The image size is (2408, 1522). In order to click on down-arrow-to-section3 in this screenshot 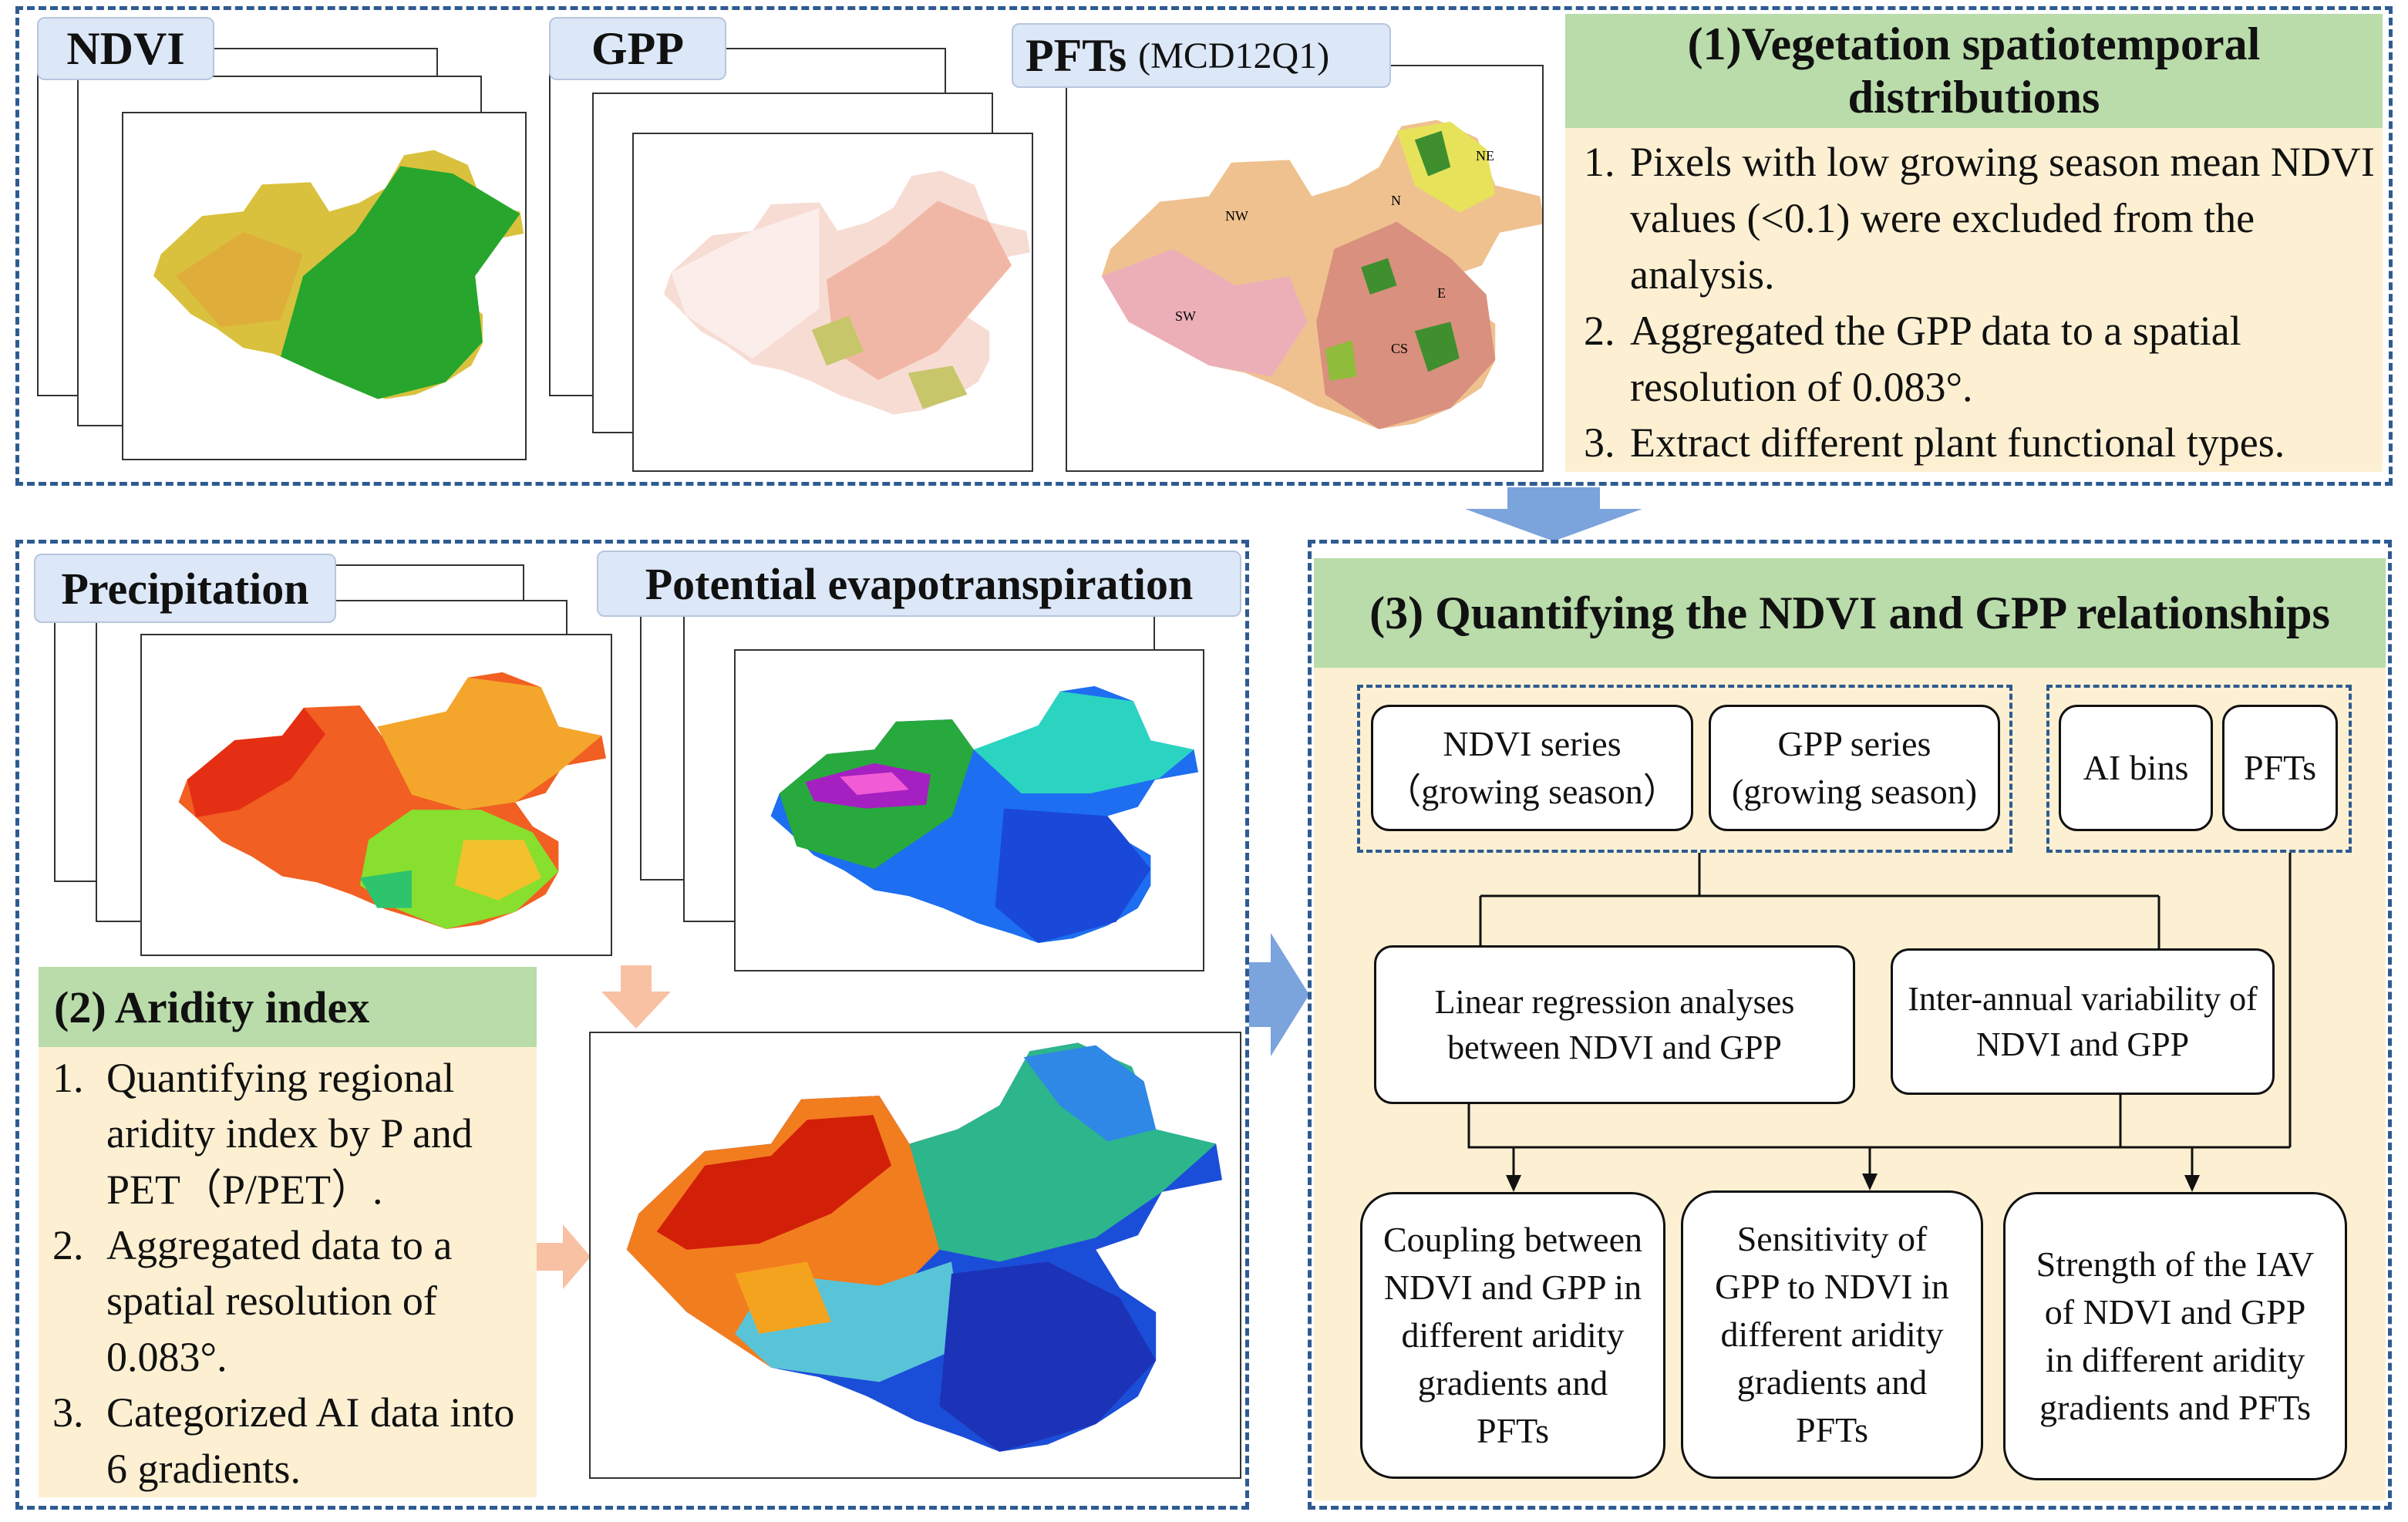, I will do `click(1553, 514)`.